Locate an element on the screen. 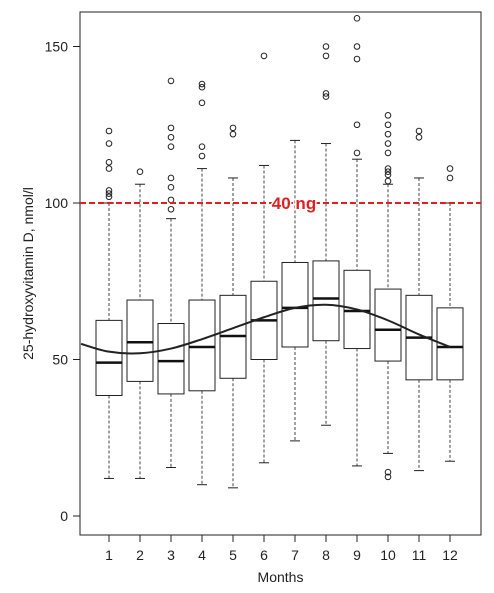 The image size is (494, 593). y-axis-title: 25-hydroxyvitamin D, nmol/l is located at coordinates (28, 273).